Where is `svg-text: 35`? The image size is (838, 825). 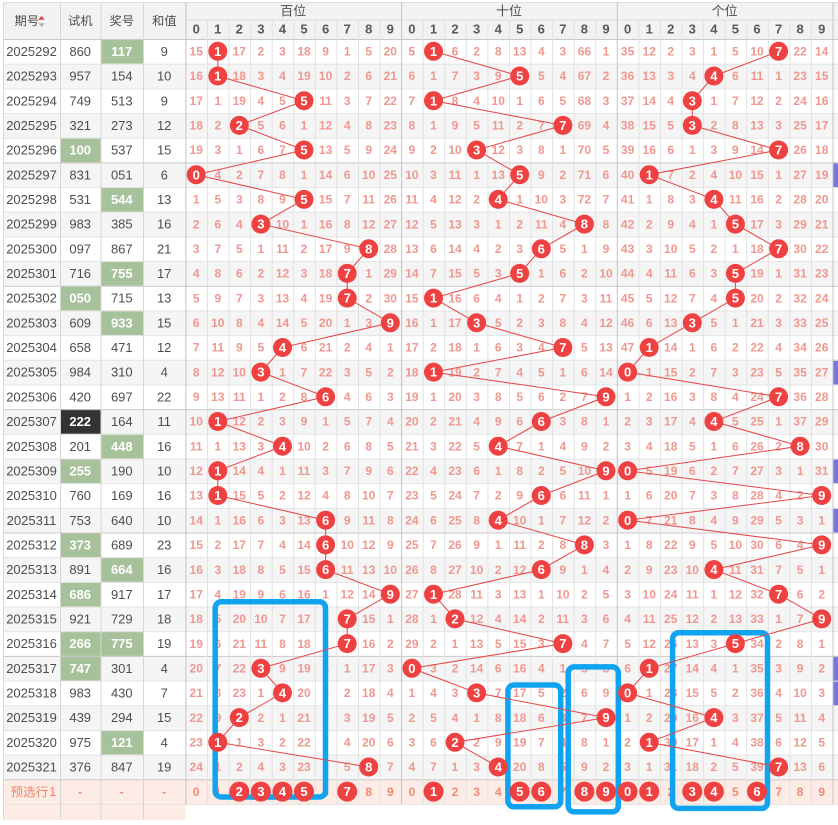 svg-text: 35 is located at coordinates (757, 669).